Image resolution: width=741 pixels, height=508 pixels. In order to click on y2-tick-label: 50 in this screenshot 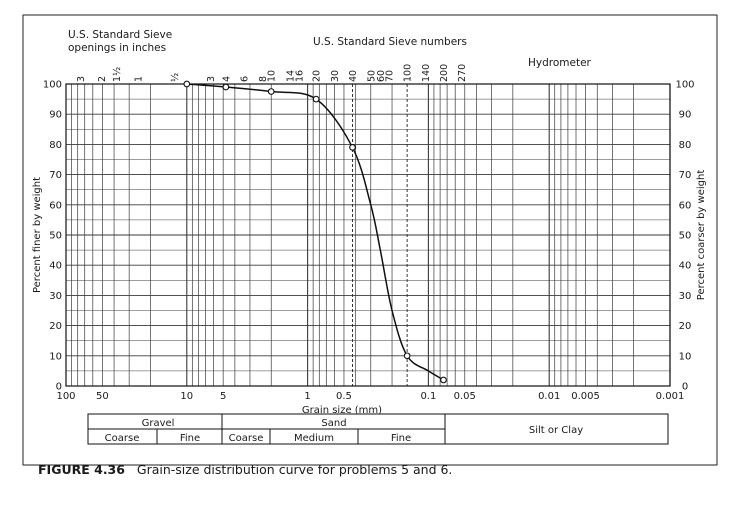, I will do `click(685, 236)`.